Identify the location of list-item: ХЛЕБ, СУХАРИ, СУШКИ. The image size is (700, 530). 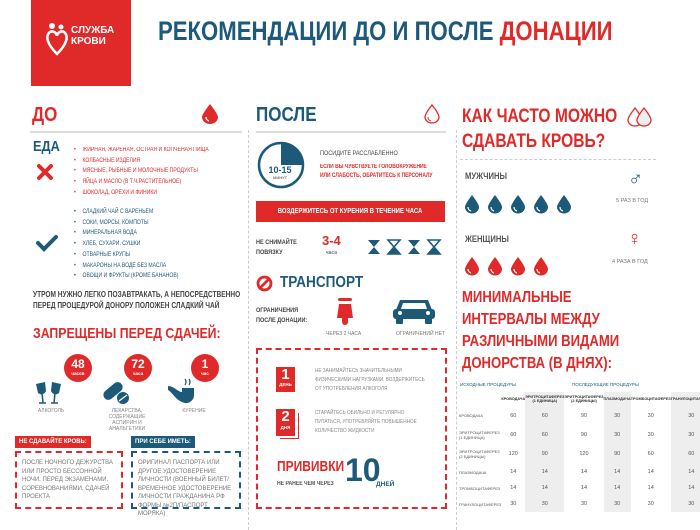
(126, 244).